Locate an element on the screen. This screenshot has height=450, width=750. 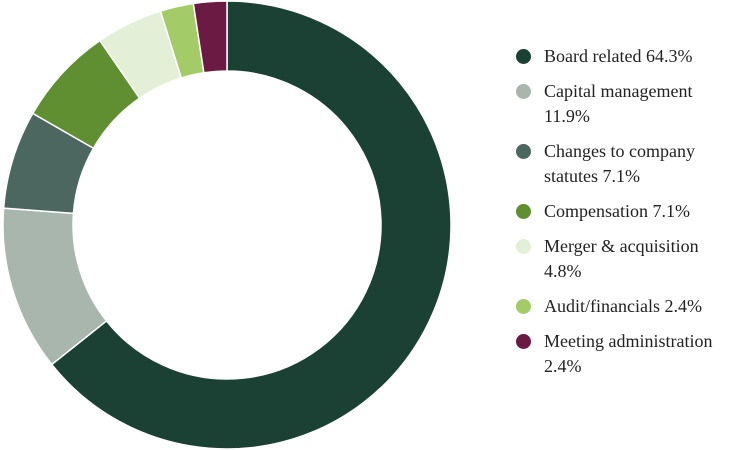
legend-item: Capital management 11.9% is located at coordinates (630, 104).